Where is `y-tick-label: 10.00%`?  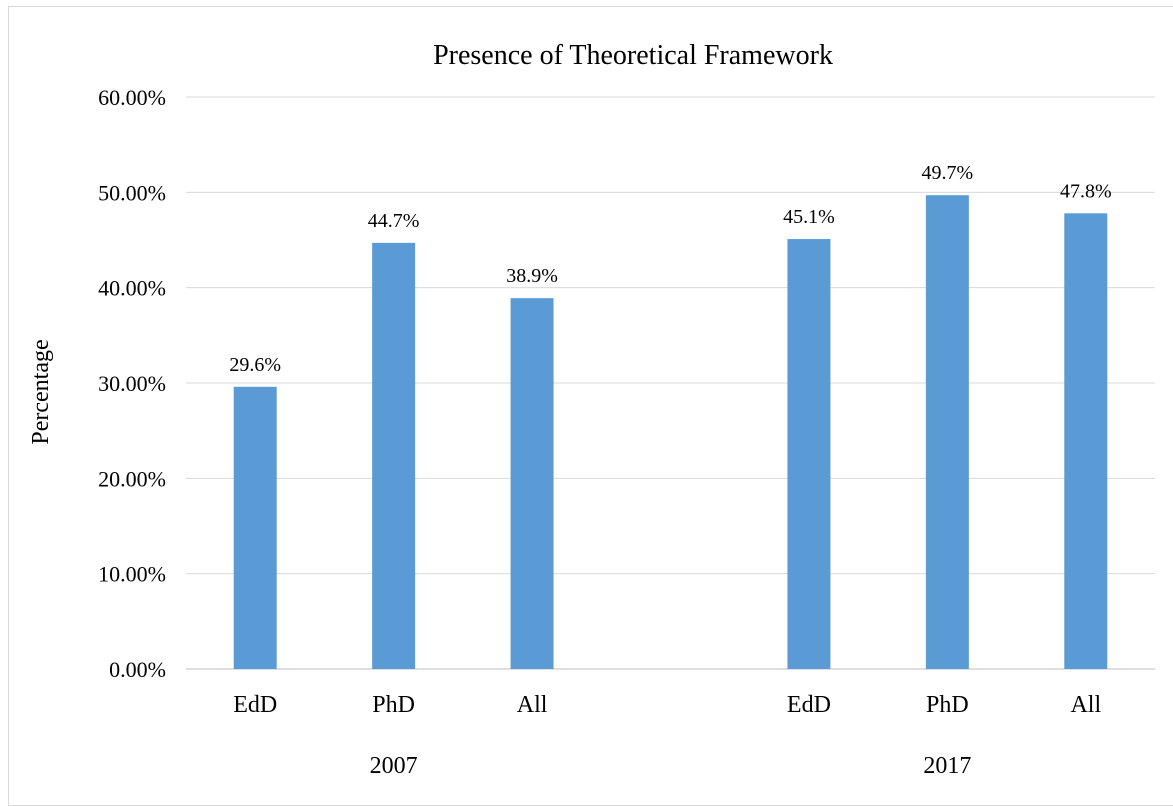 y-tick-label: 10.00% is located at coordinates (132, 574).